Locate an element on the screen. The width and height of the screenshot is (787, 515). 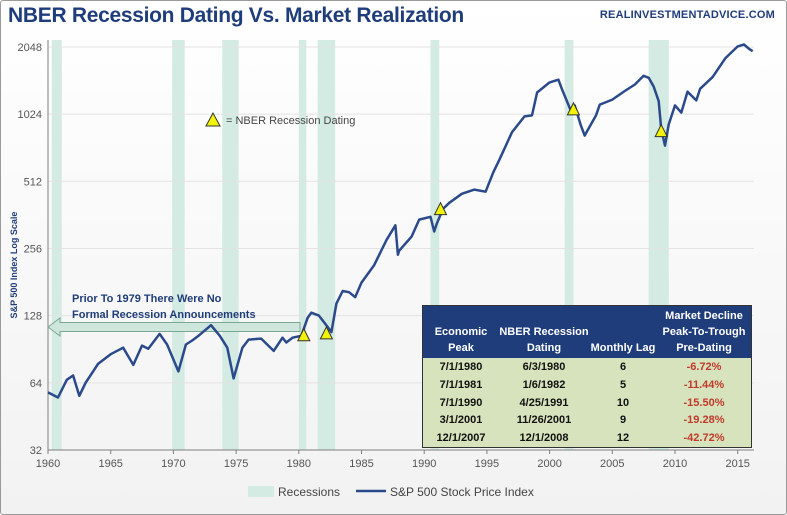
x-tick-label: 1970 is located at coordinates (173, 464).